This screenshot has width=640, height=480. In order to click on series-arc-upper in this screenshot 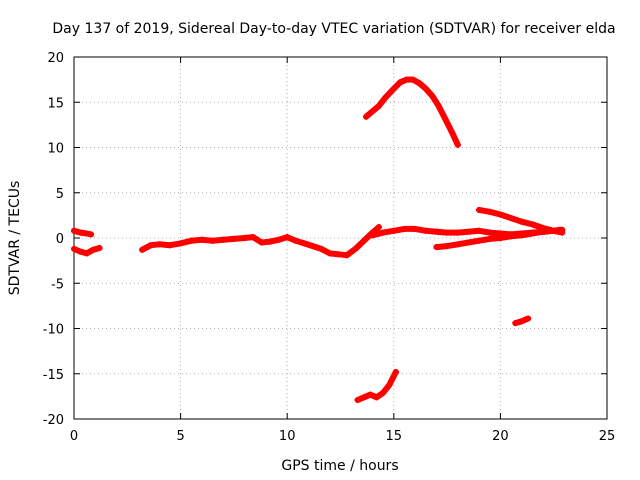, I will do `click(412, 112)`.